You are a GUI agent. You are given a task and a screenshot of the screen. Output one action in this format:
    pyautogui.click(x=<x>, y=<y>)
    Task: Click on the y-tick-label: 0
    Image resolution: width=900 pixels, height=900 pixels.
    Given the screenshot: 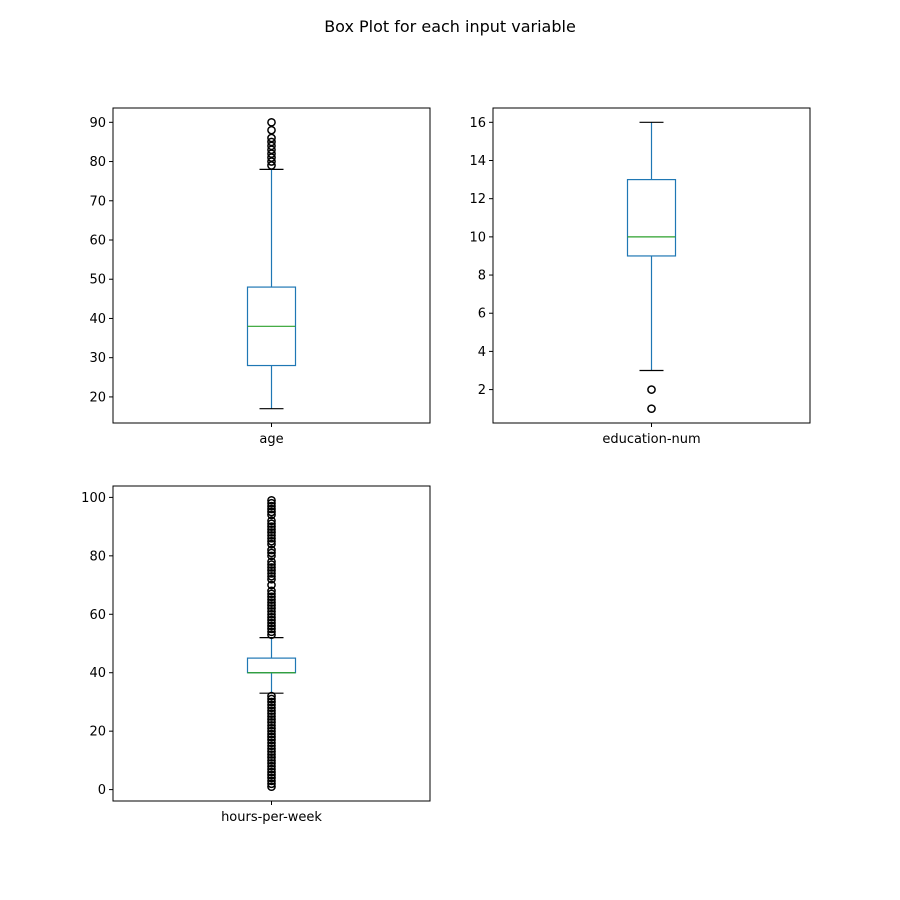 What is the action you would take?
    pyautogui.click(x=102, y=790)
    